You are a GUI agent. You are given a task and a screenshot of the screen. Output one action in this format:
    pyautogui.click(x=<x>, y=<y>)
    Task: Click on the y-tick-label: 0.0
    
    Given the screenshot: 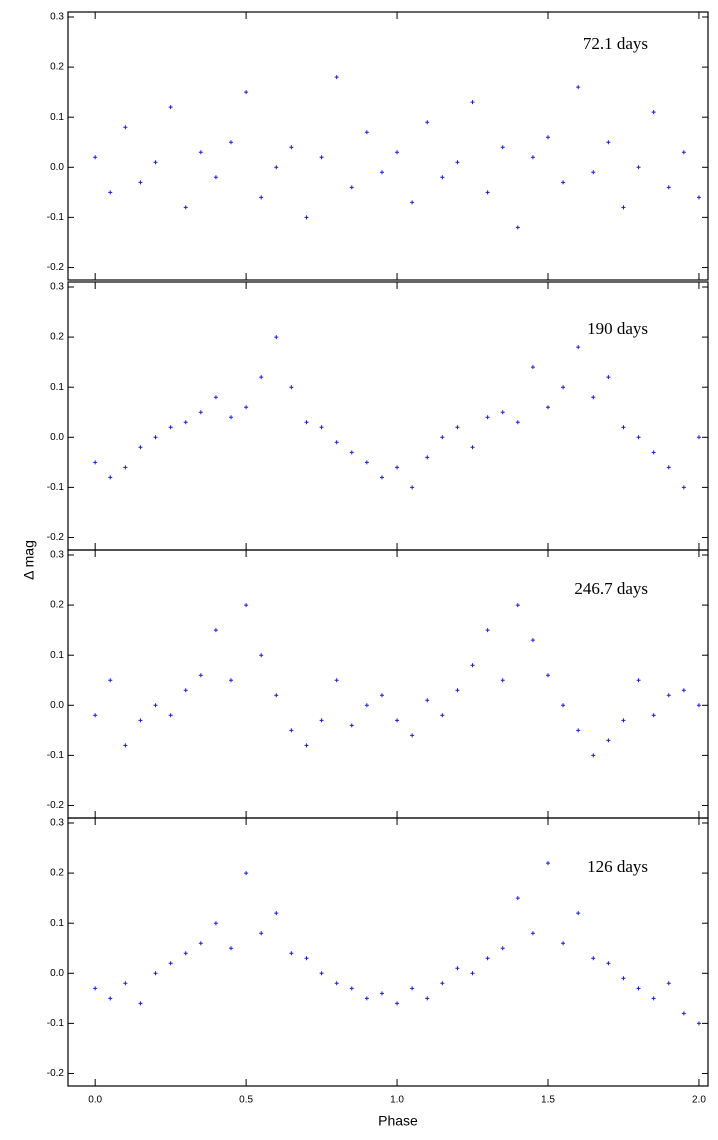 What is the action you would take?
    pyautogui.click(x=57, y=705)
    